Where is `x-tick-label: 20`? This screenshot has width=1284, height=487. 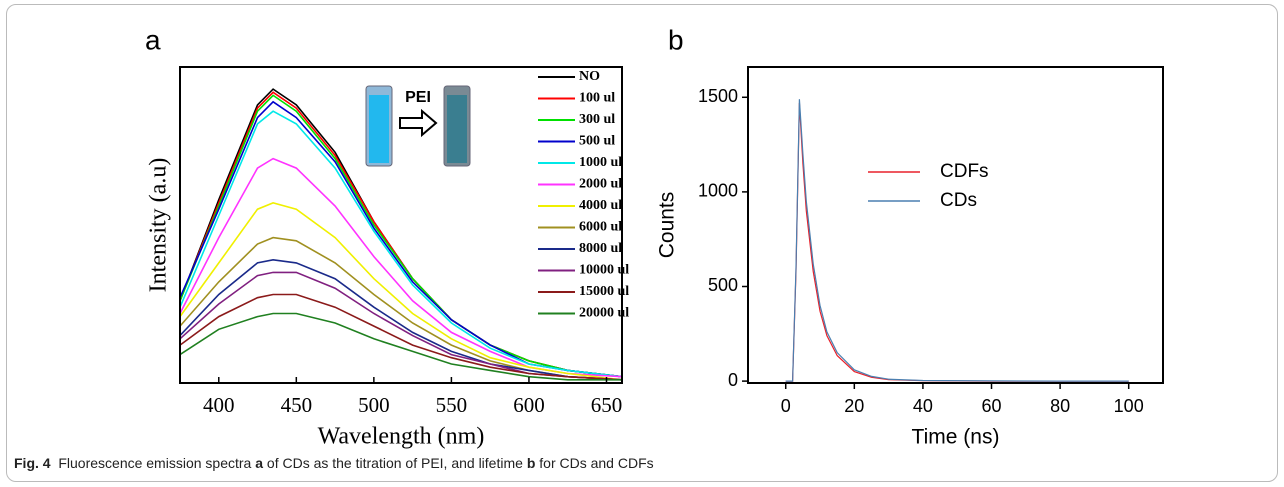 x-tick-label: 20 is located at coordinates (854, 406).